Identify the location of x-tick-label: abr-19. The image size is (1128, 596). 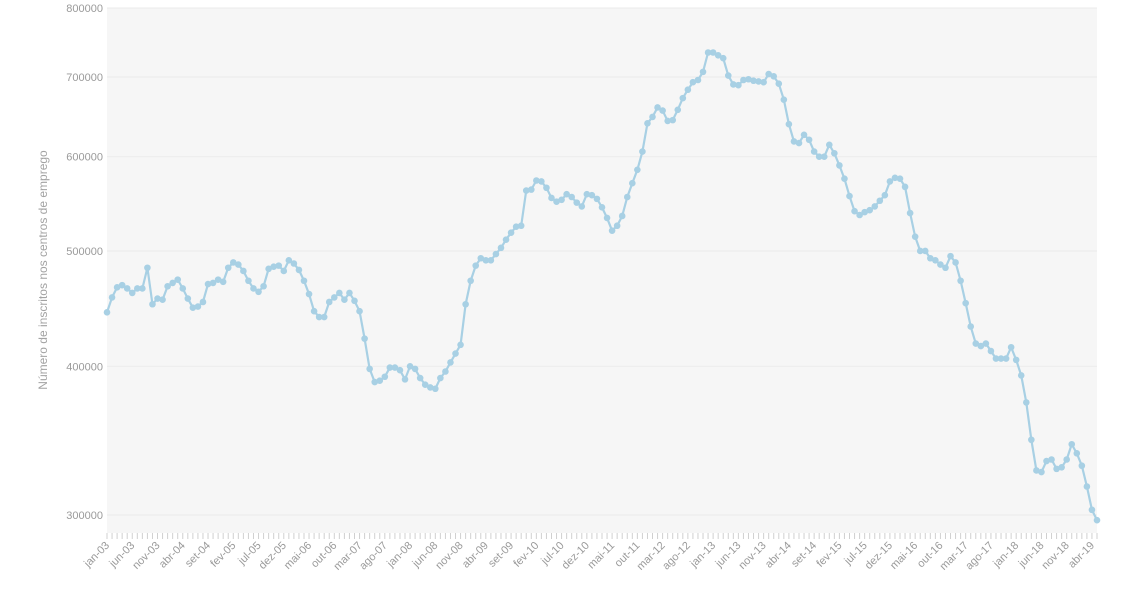
(1081, 555).